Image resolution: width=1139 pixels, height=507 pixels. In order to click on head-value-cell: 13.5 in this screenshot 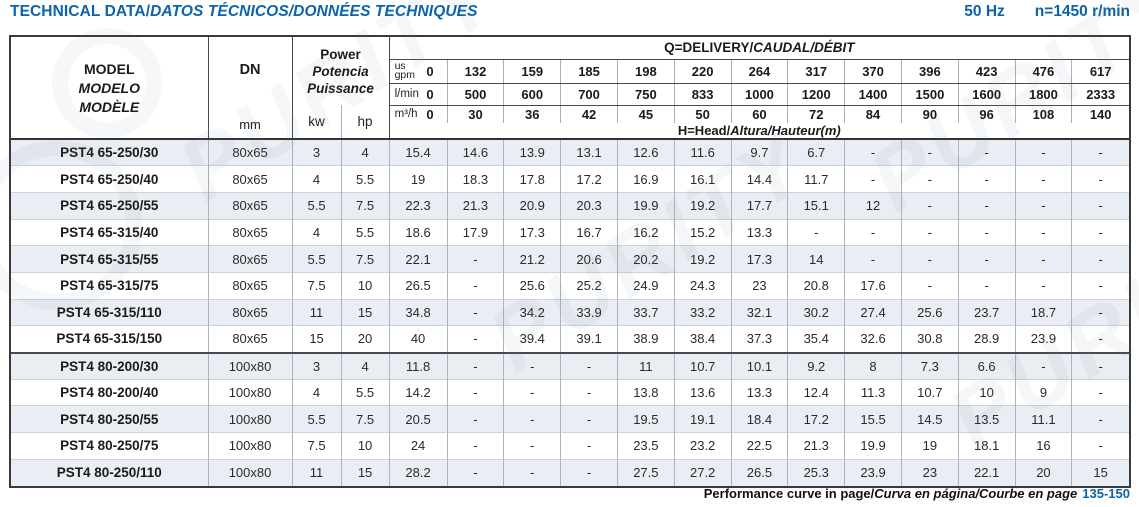, I will do `click(987, 419)`.